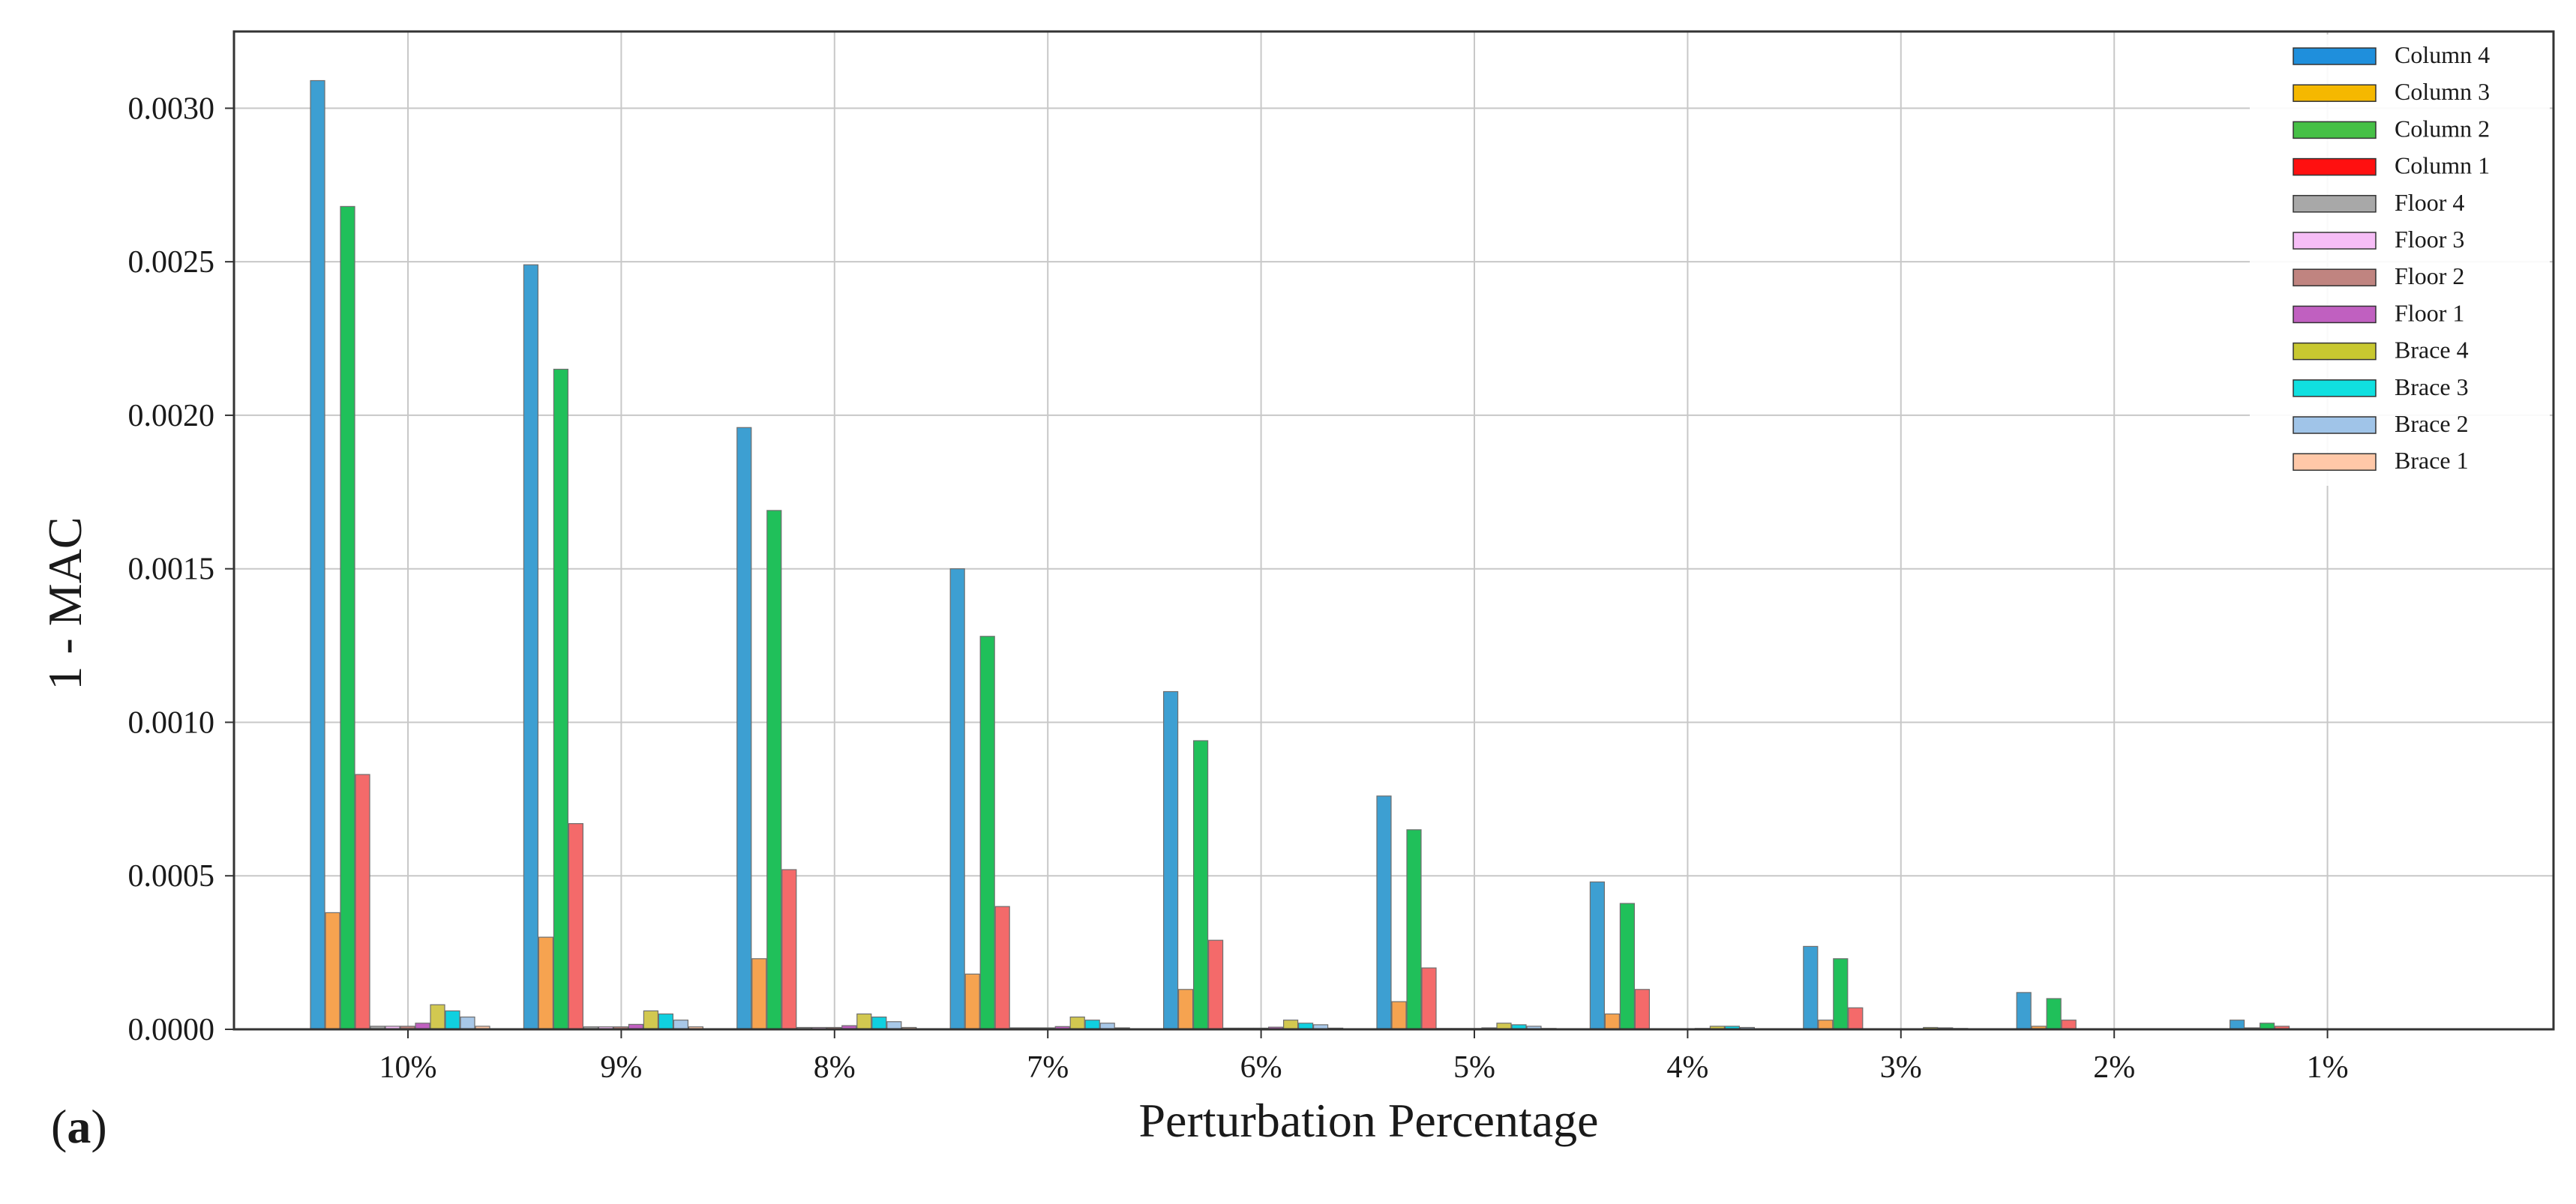  I want to click on panel-paren-close: ), so click(99, 1126).